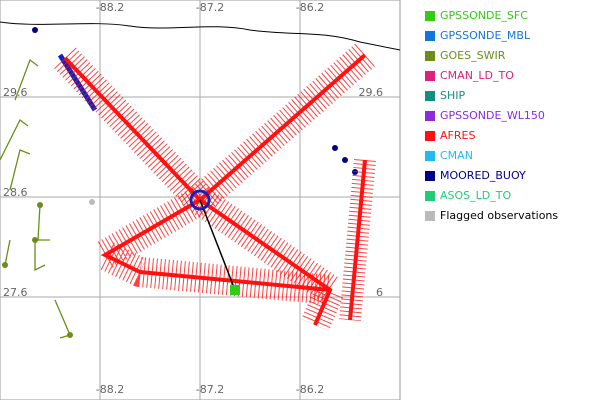  Describe the element at coordinates (473, 55) in the screenshot. I see `legend-label: GOES_SWIR` at that location.